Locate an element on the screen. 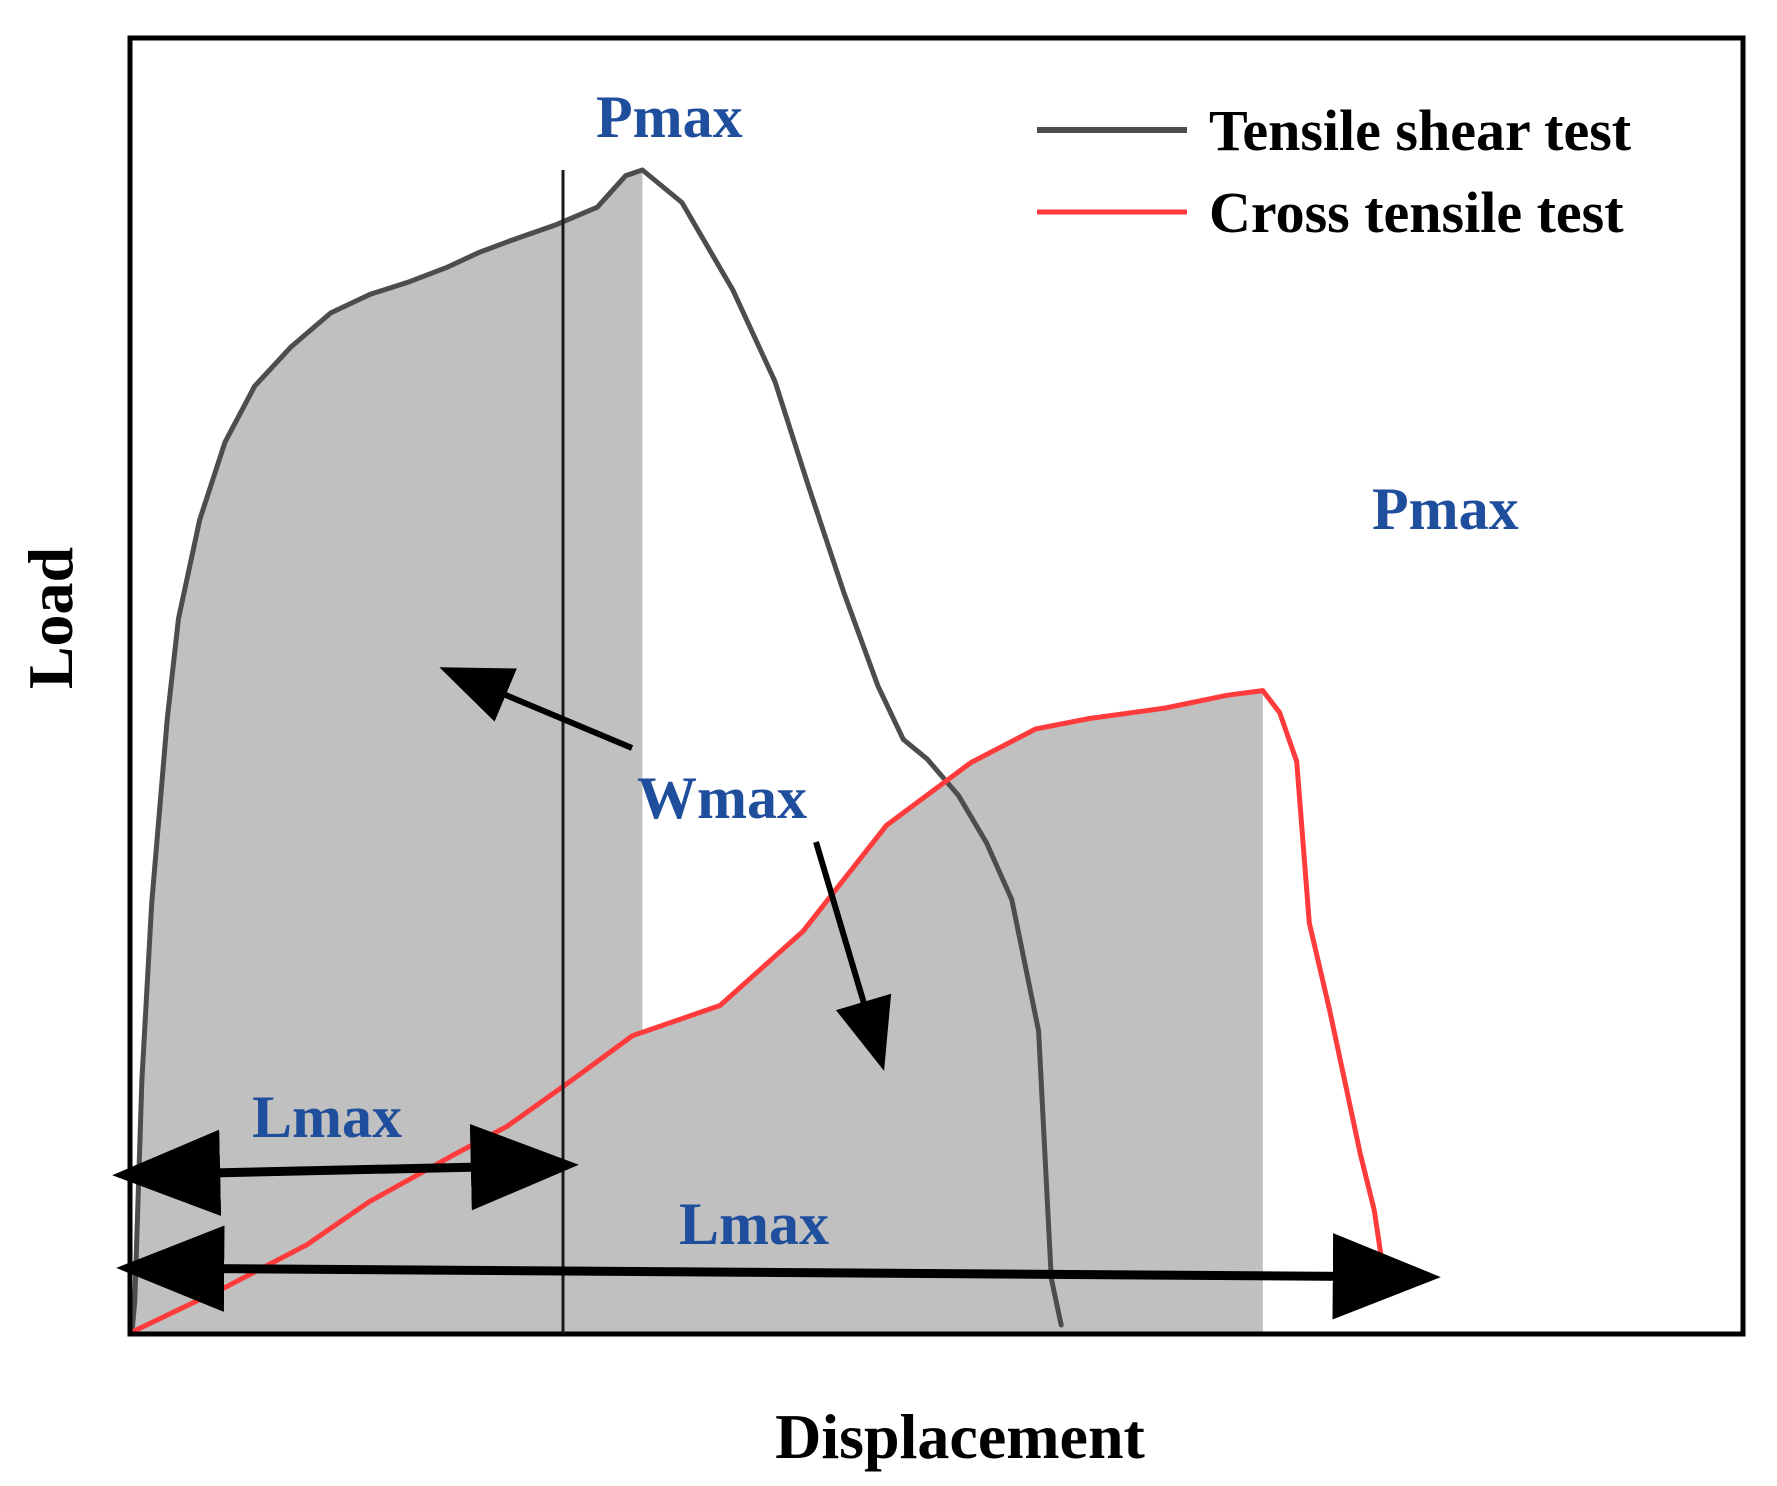  x-axis-label: Displacement is located at coordinates (960, 1436).